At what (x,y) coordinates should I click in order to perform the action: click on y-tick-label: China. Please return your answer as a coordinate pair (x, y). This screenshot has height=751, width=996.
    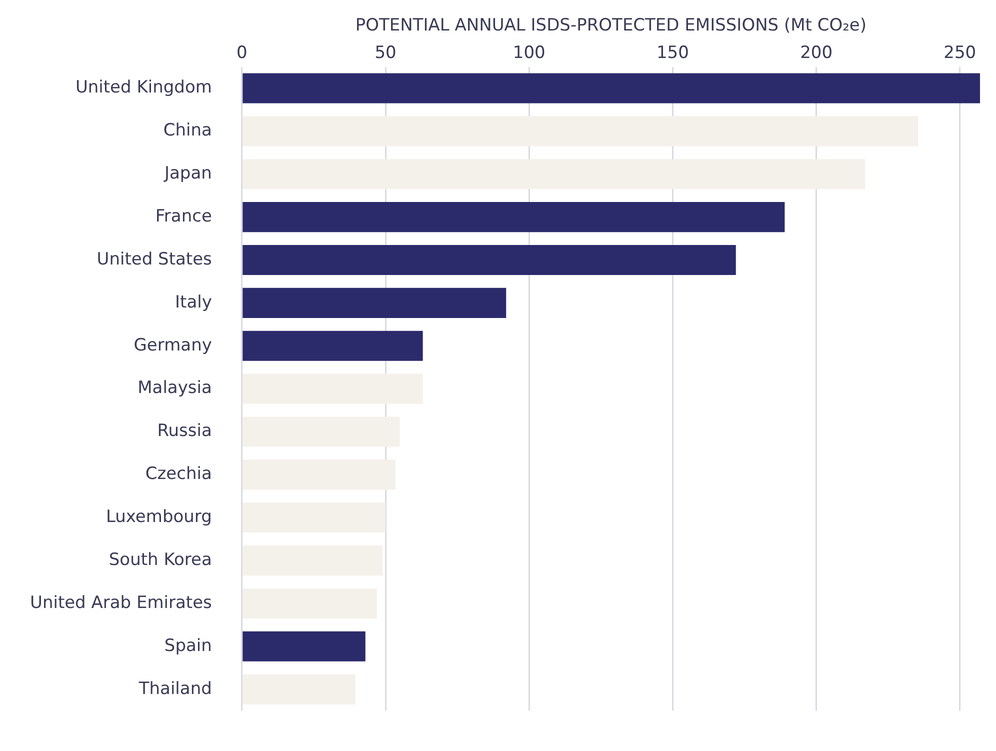
    Looking at the image, I should click on (187, 130).